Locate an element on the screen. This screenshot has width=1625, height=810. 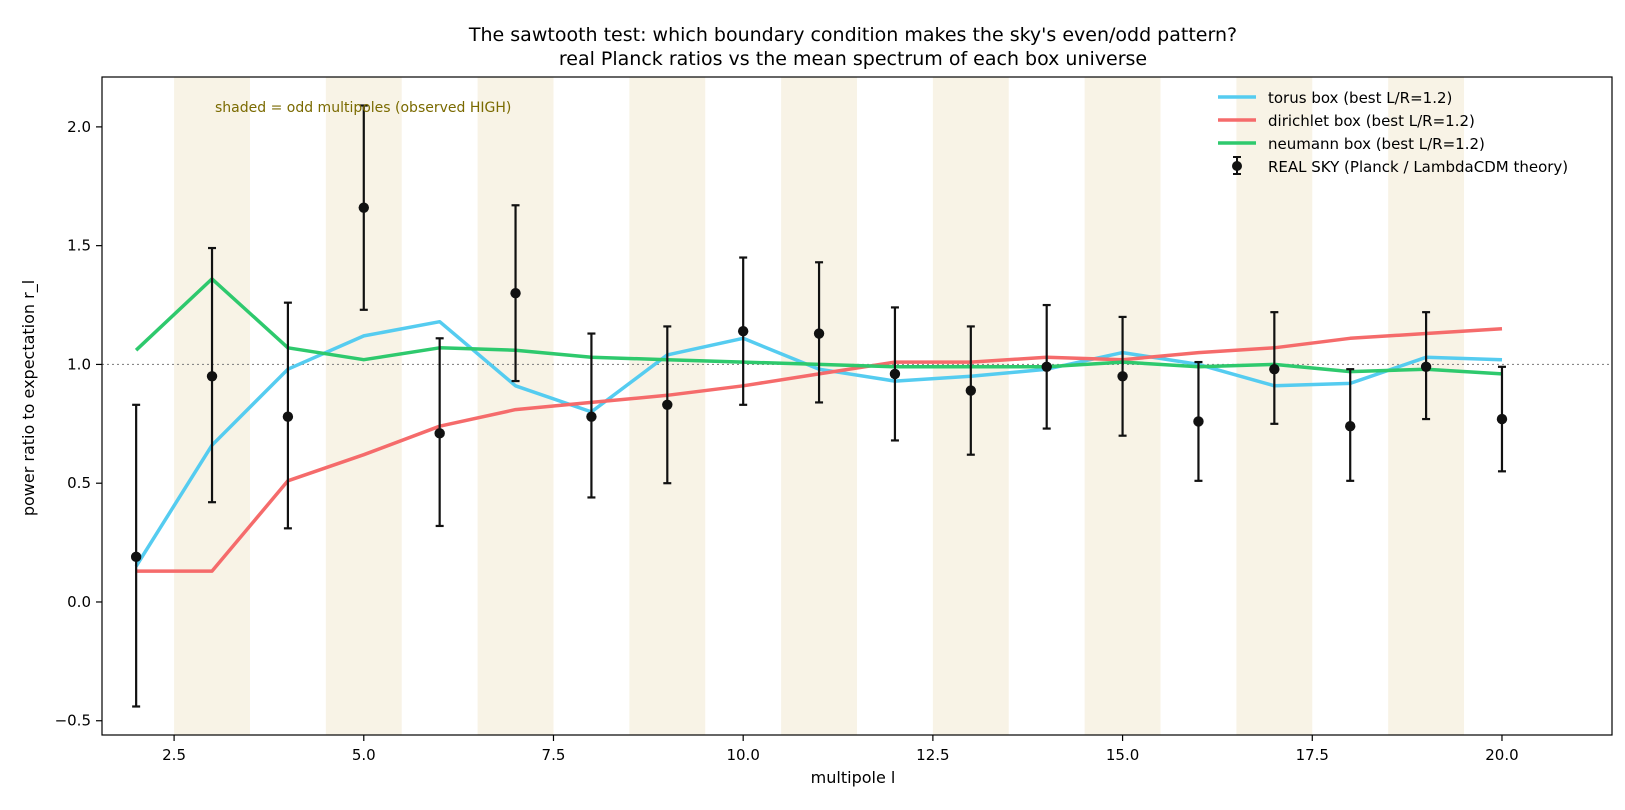
observed-point-l15 is located at coordinates (1122, 376).